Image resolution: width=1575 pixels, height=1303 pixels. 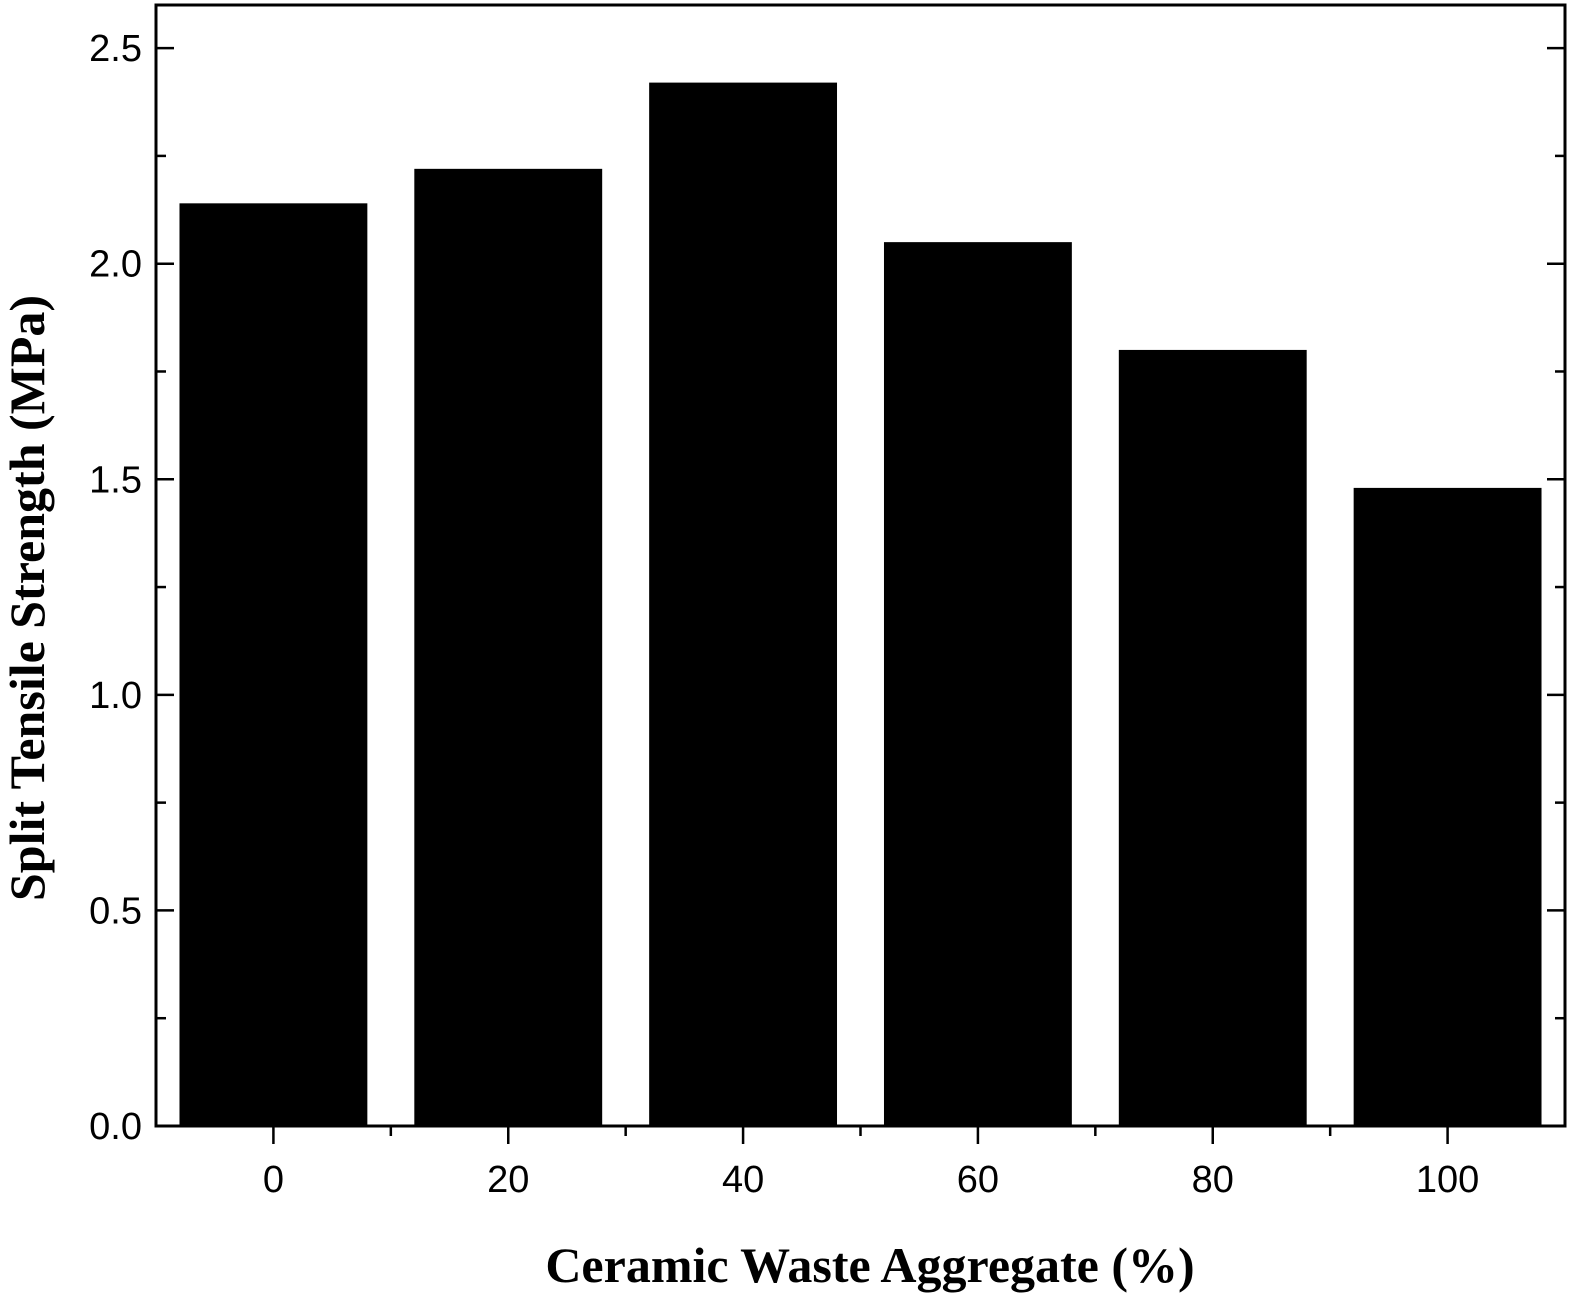 I want to click on x-tick-label: 20, so click(x=508, y=1180).